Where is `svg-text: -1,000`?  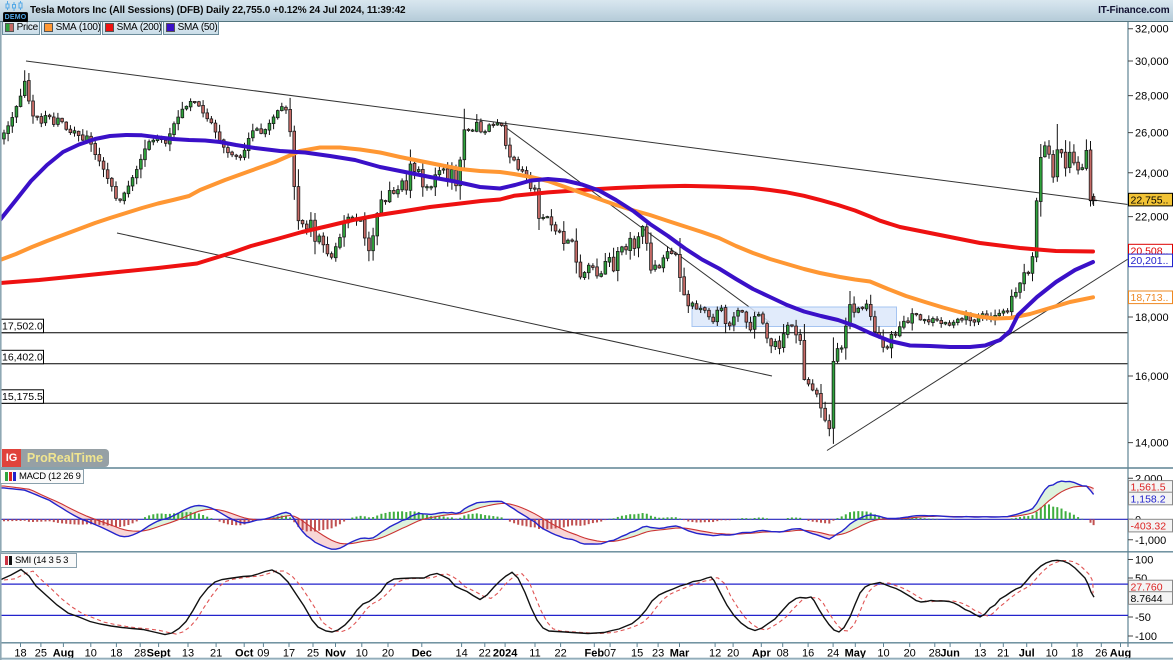
svg-text: -1,000 is located at coordinates (1150, 541).